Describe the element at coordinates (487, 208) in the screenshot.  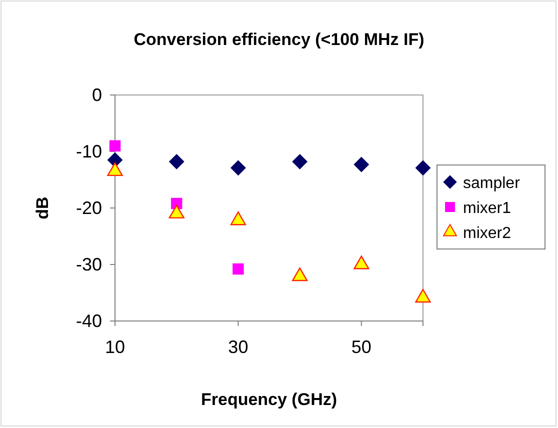
I see `legend-label: mixer1` at that location.